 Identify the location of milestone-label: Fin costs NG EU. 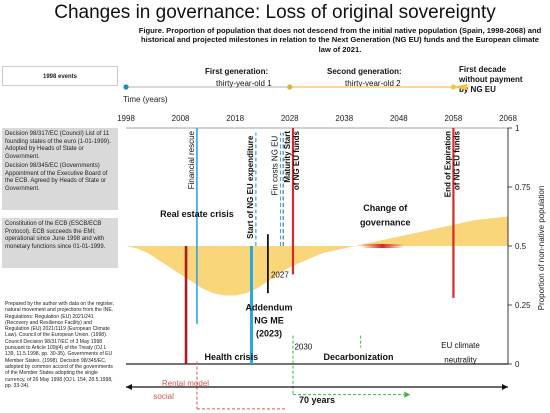
(274, 166).